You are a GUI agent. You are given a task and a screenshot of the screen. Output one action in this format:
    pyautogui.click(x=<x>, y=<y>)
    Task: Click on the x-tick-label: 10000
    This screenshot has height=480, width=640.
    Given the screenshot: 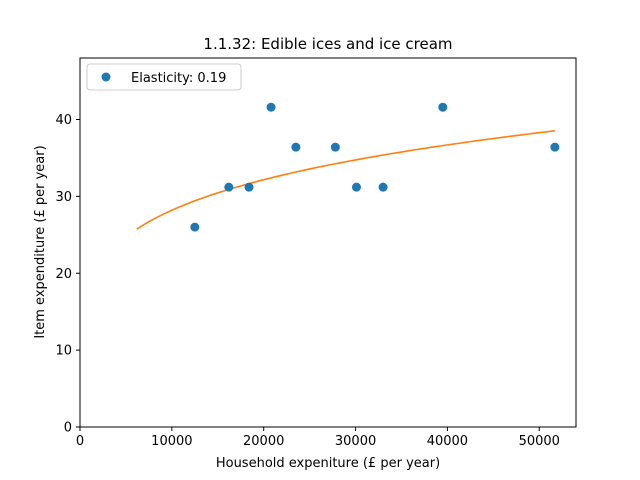 What is the action you would take?
    pyautogui.click(x=171, y=441)
    